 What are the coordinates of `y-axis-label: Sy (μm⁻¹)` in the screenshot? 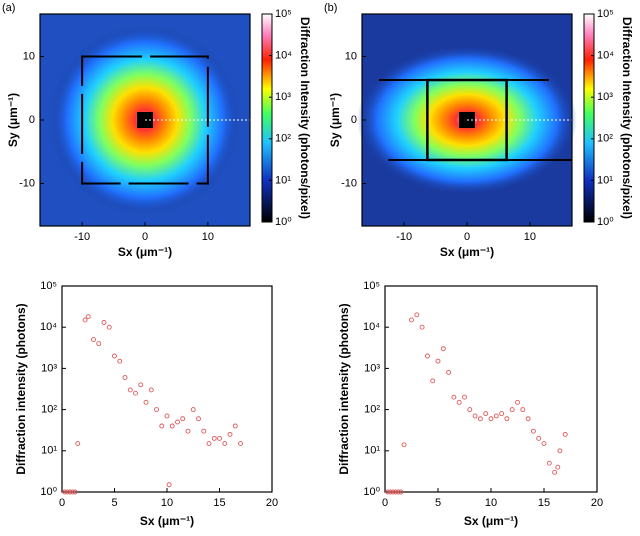 It's located at (13, 120).